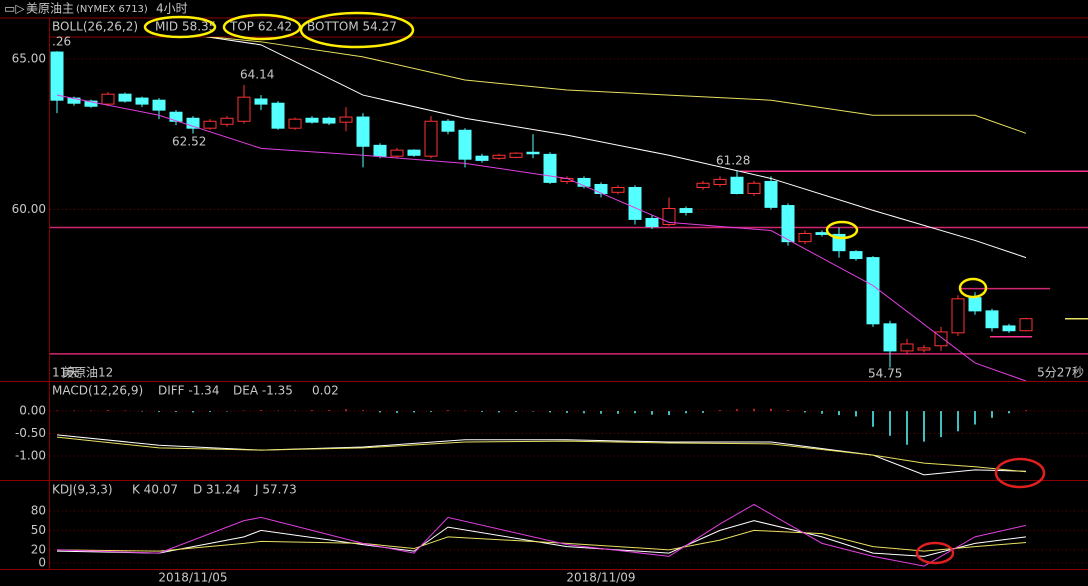 The width and height of the screenshot is (1088, 586). Describe the element at coordinates (50, 9) in the screenshot. I see `instrument-title: 美原油主` at that location.